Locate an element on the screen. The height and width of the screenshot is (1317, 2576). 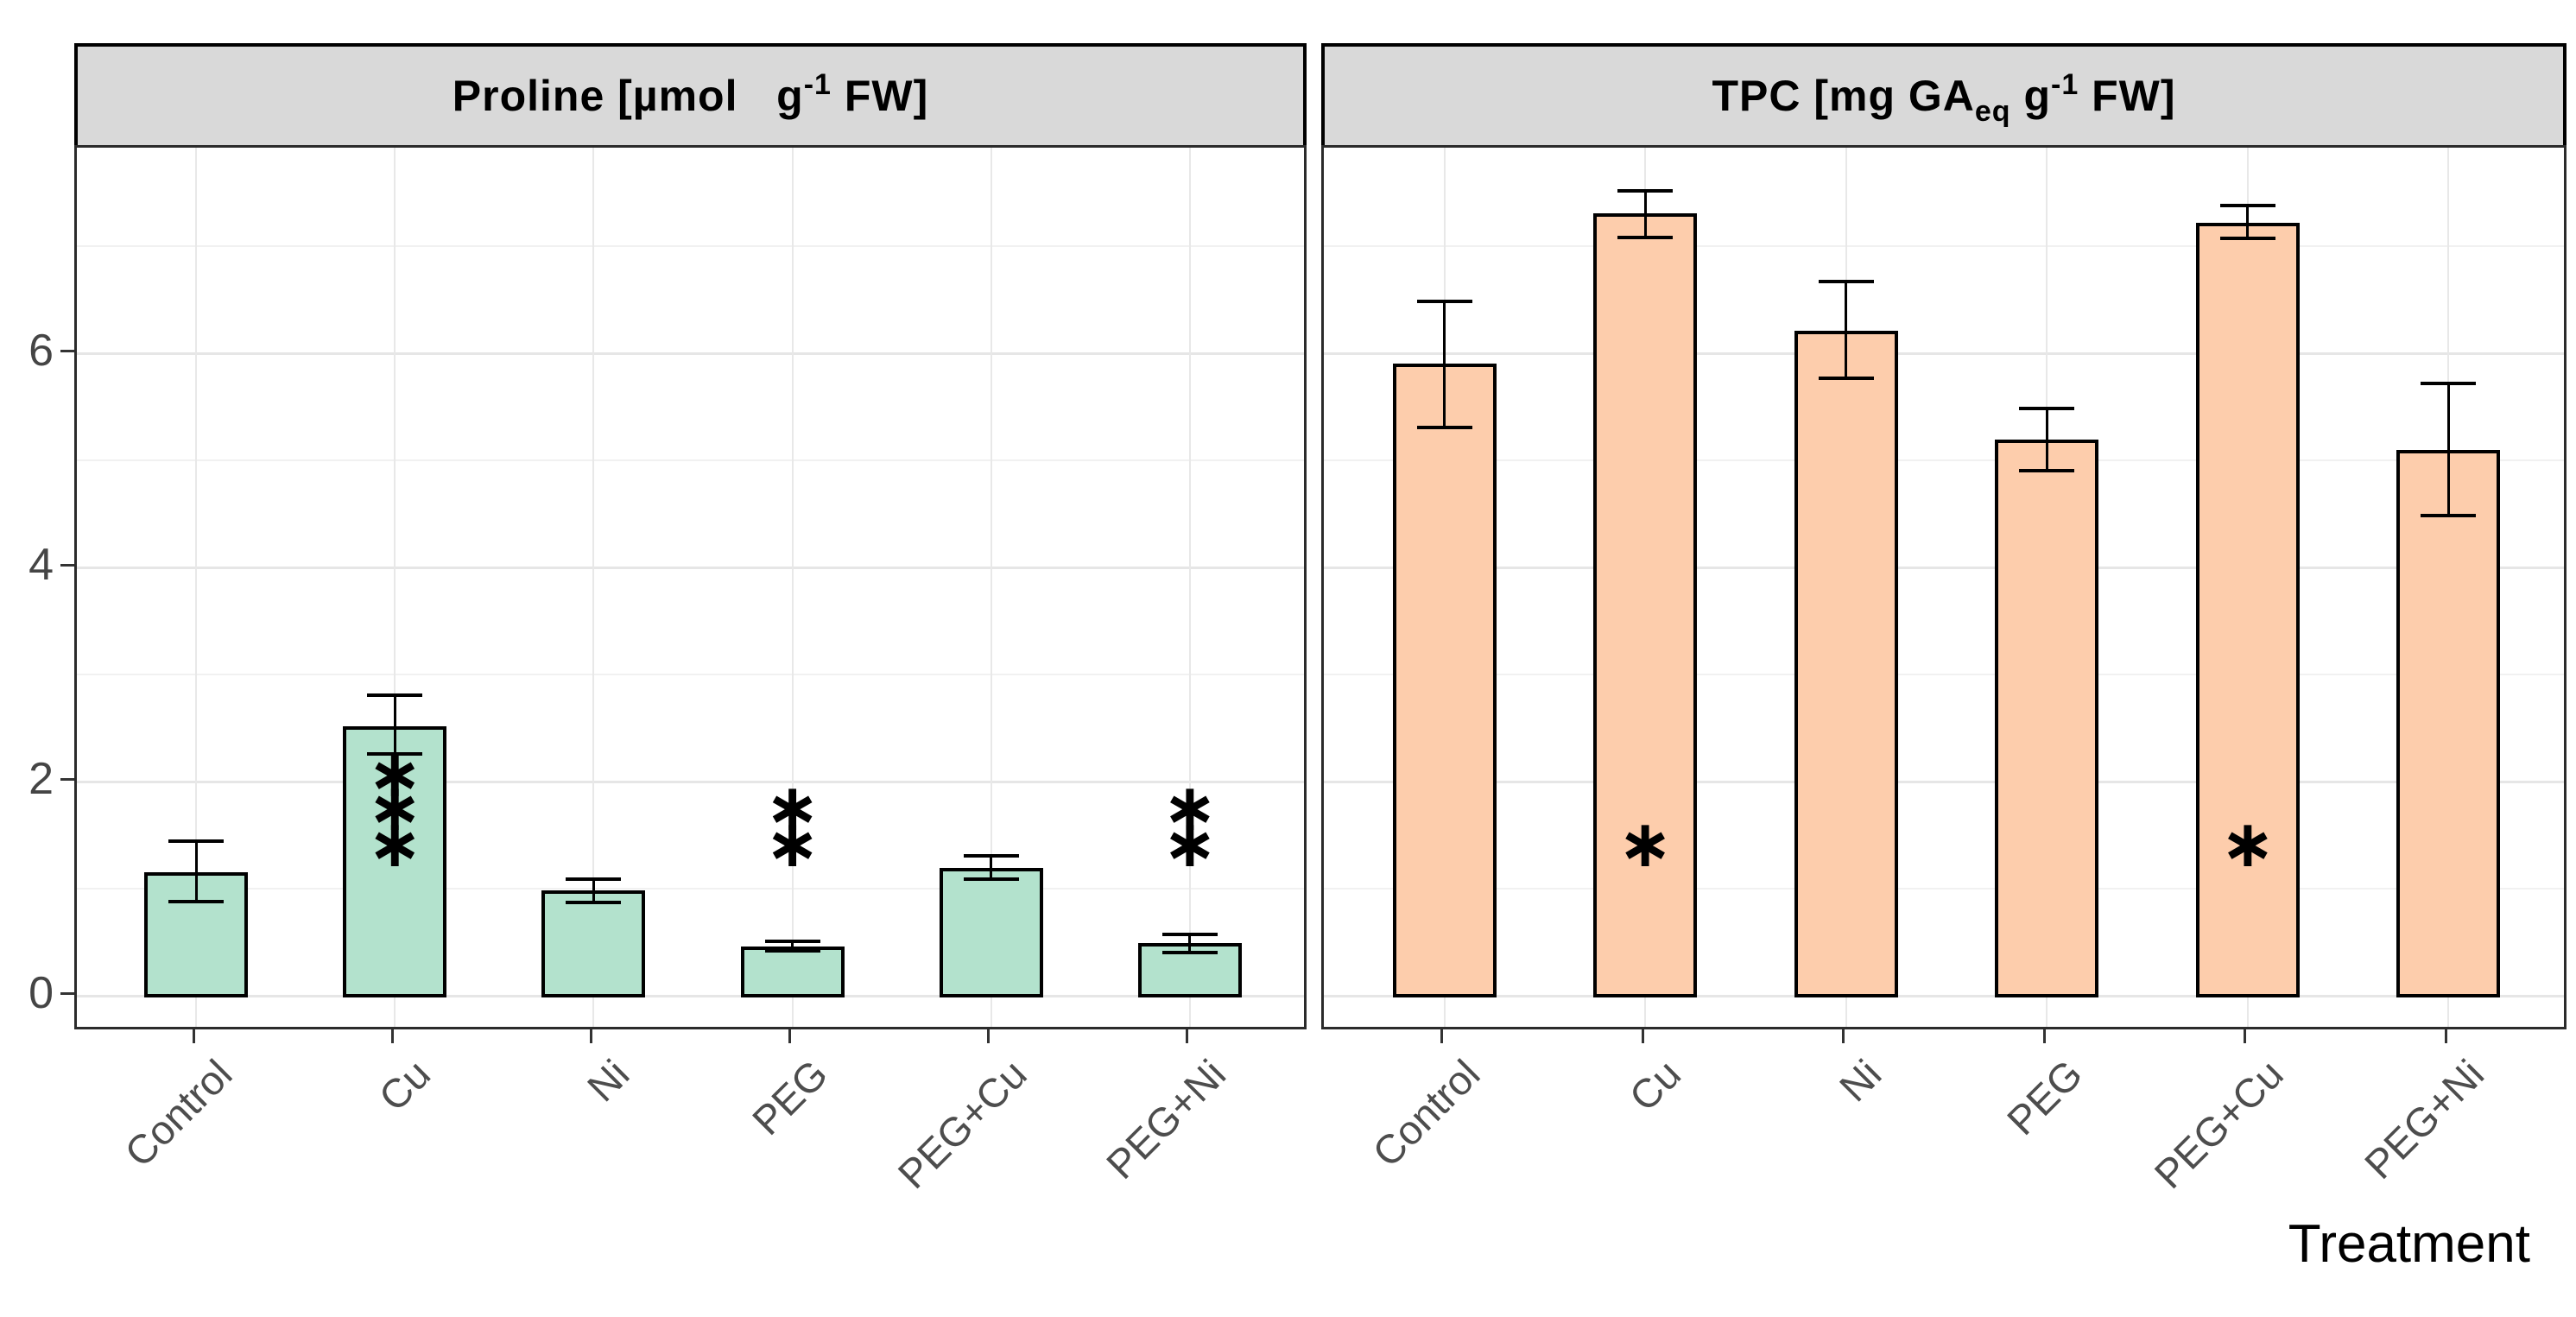
x-label-proline-Ni: Ni is located at coordinates (608, 1080).